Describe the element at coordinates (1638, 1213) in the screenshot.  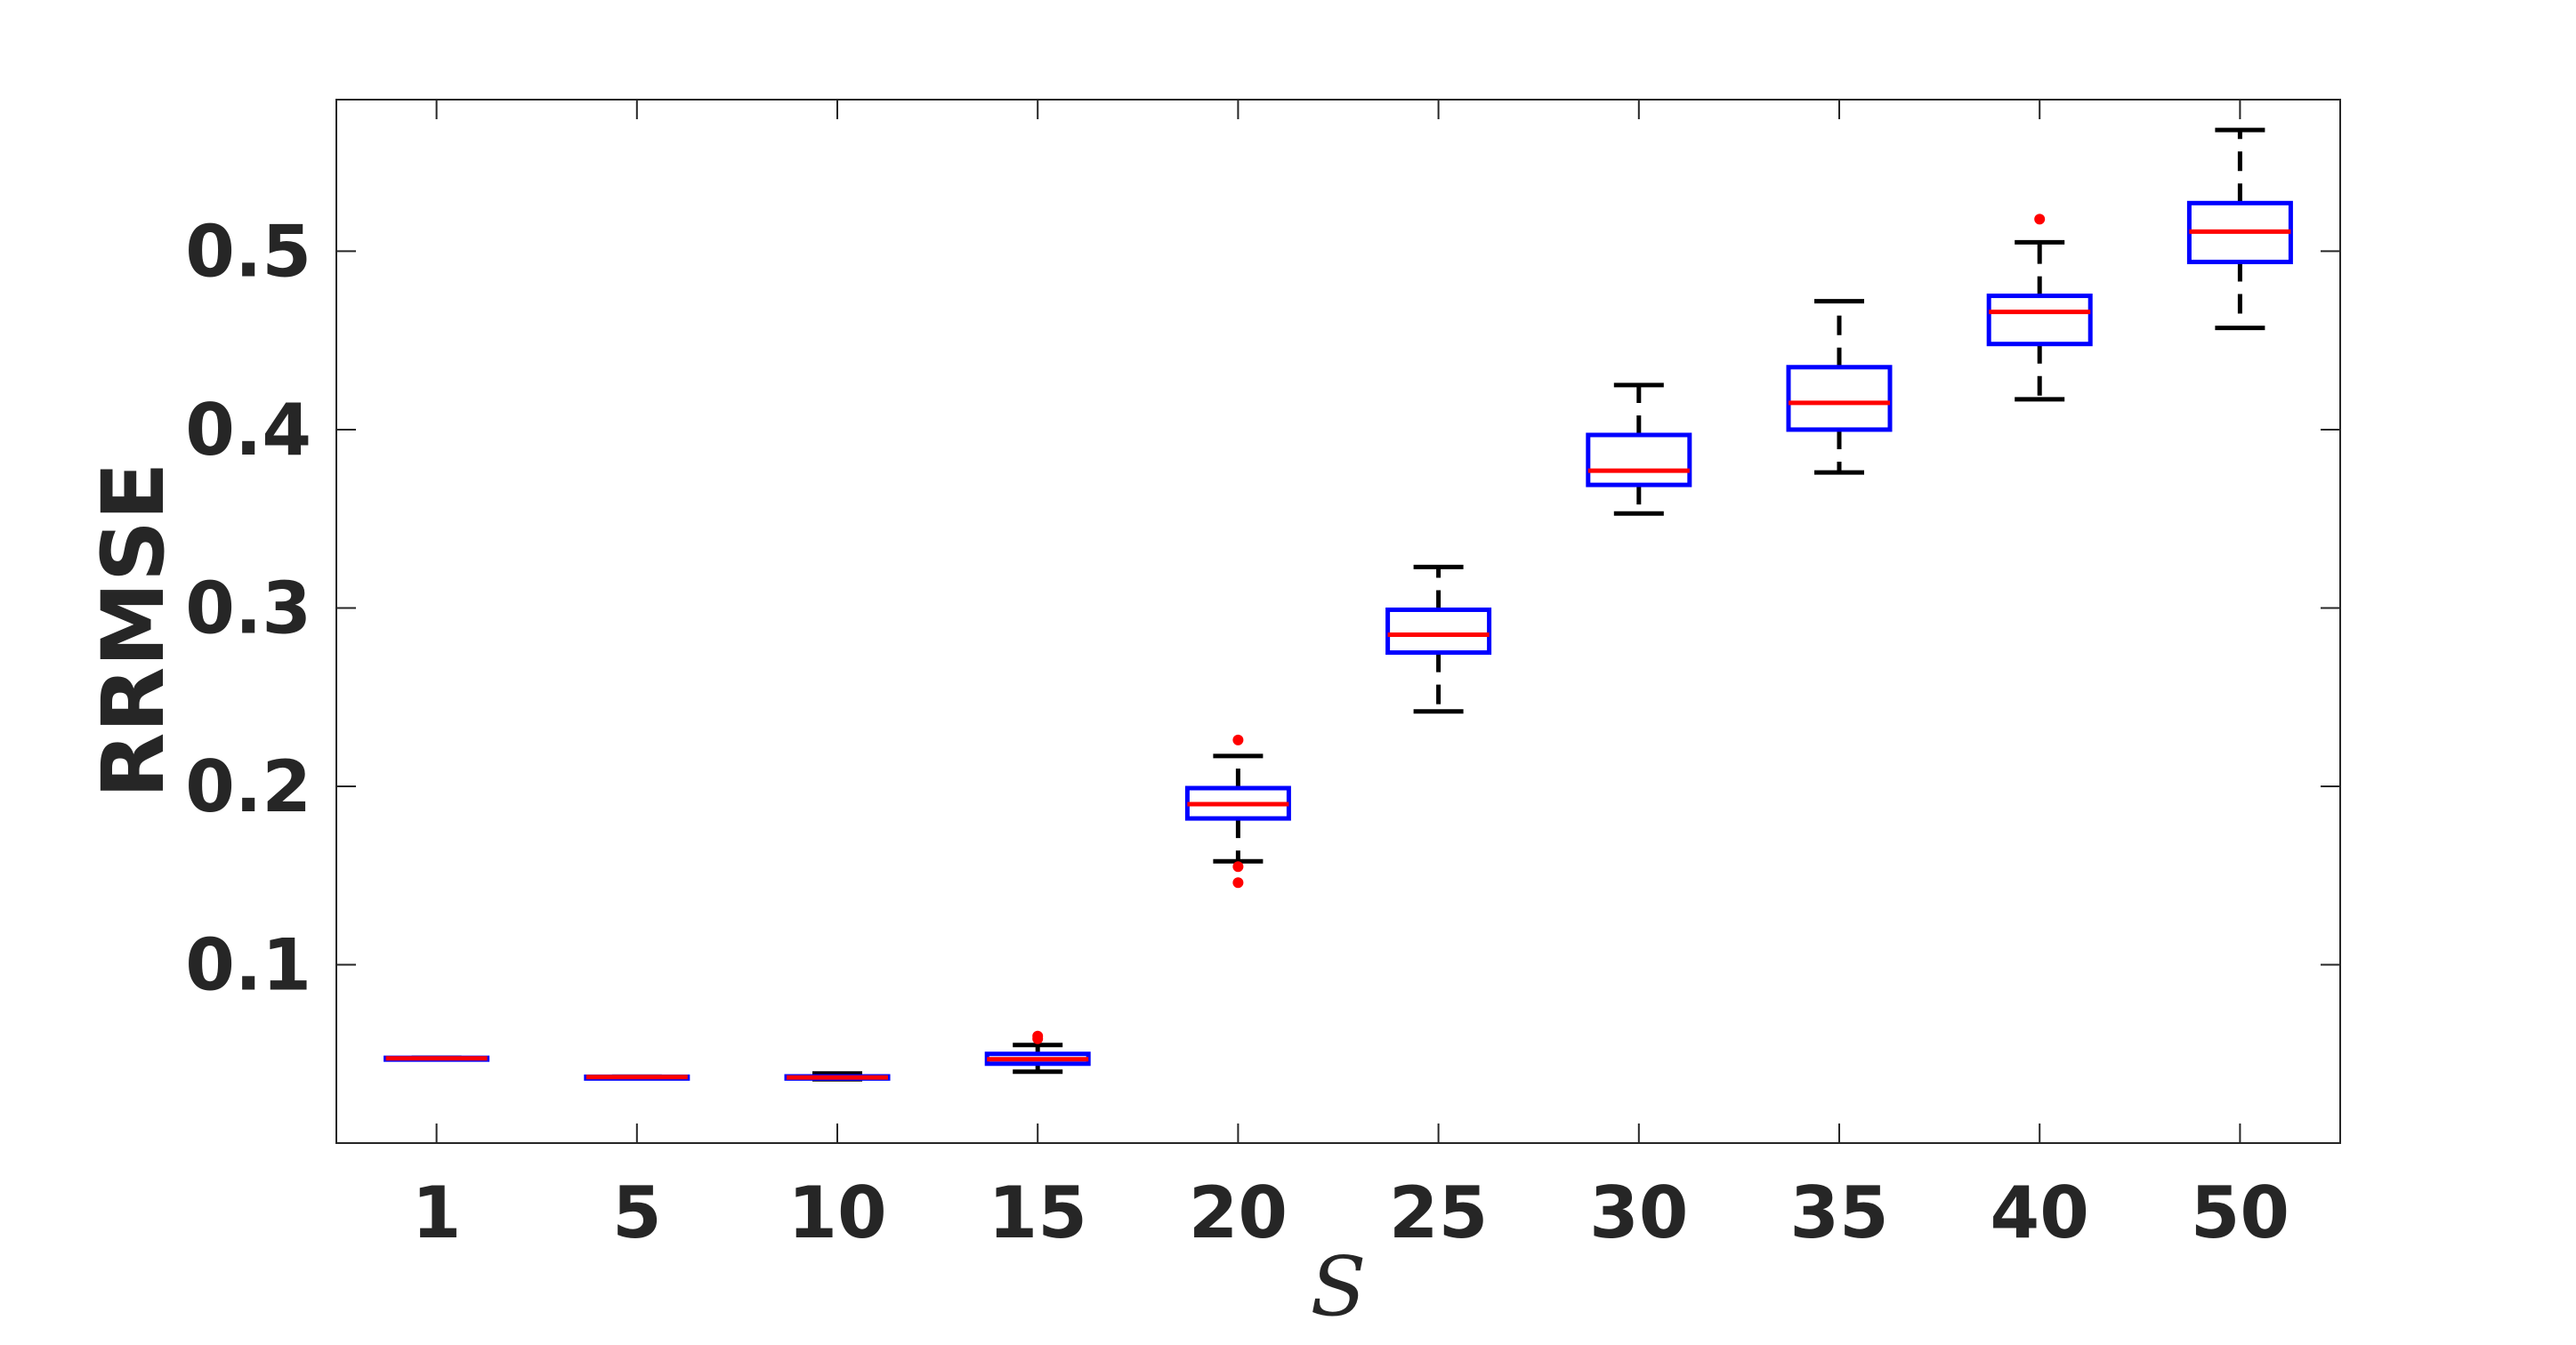
I see `x-tick-label: 30` at that location.